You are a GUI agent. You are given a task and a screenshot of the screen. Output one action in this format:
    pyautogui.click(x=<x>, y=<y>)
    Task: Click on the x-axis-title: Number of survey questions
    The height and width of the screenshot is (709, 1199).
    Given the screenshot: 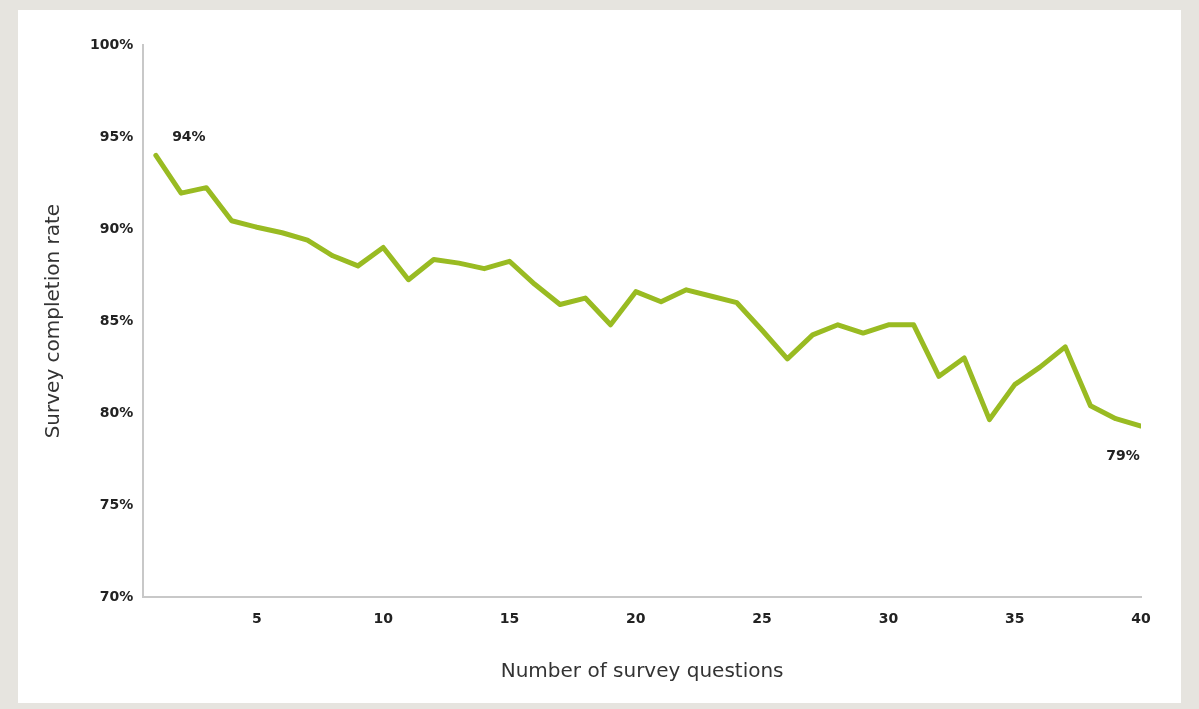 What is the action you would take?
    pyautogui.click(x=642, y=670)
    